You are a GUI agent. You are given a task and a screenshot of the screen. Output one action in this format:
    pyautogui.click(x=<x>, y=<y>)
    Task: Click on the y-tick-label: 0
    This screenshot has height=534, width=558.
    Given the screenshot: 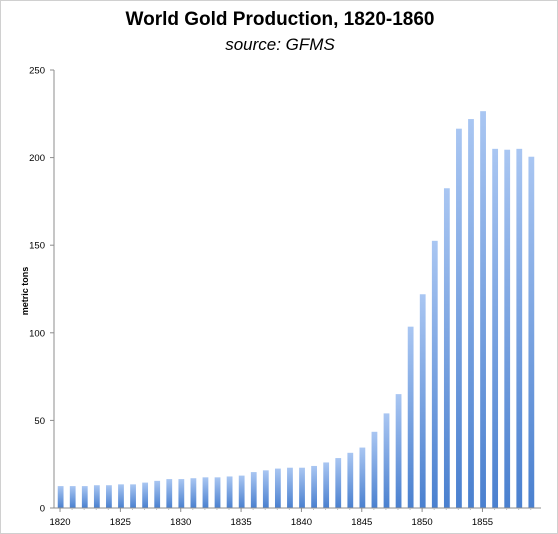 What is the action you would take?
    pyautogui.click(x=42, y=509)
    